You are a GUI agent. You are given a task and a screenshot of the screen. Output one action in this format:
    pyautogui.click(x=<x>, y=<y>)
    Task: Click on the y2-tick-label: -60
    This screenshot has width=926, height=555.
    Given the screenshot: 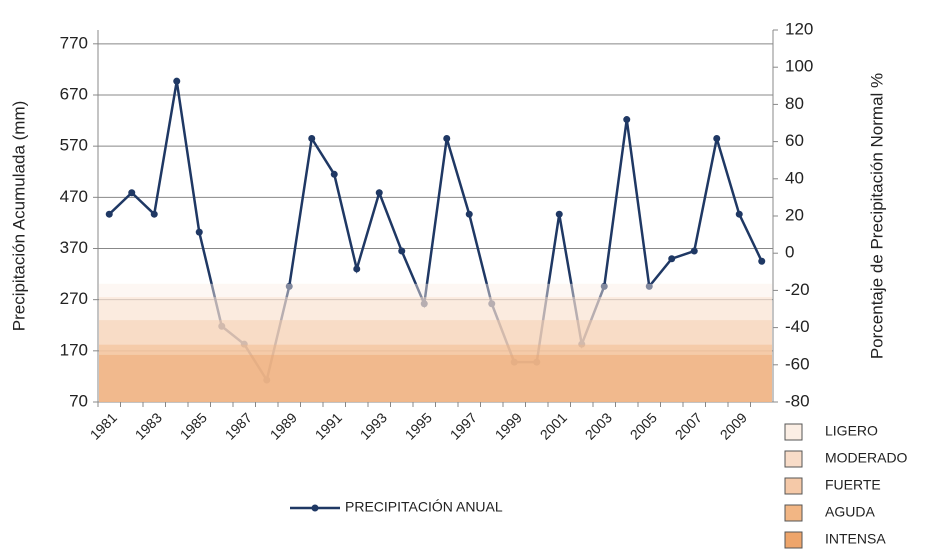 What is the action you would take?
    pyautogui.click(x=797, y=363)
    